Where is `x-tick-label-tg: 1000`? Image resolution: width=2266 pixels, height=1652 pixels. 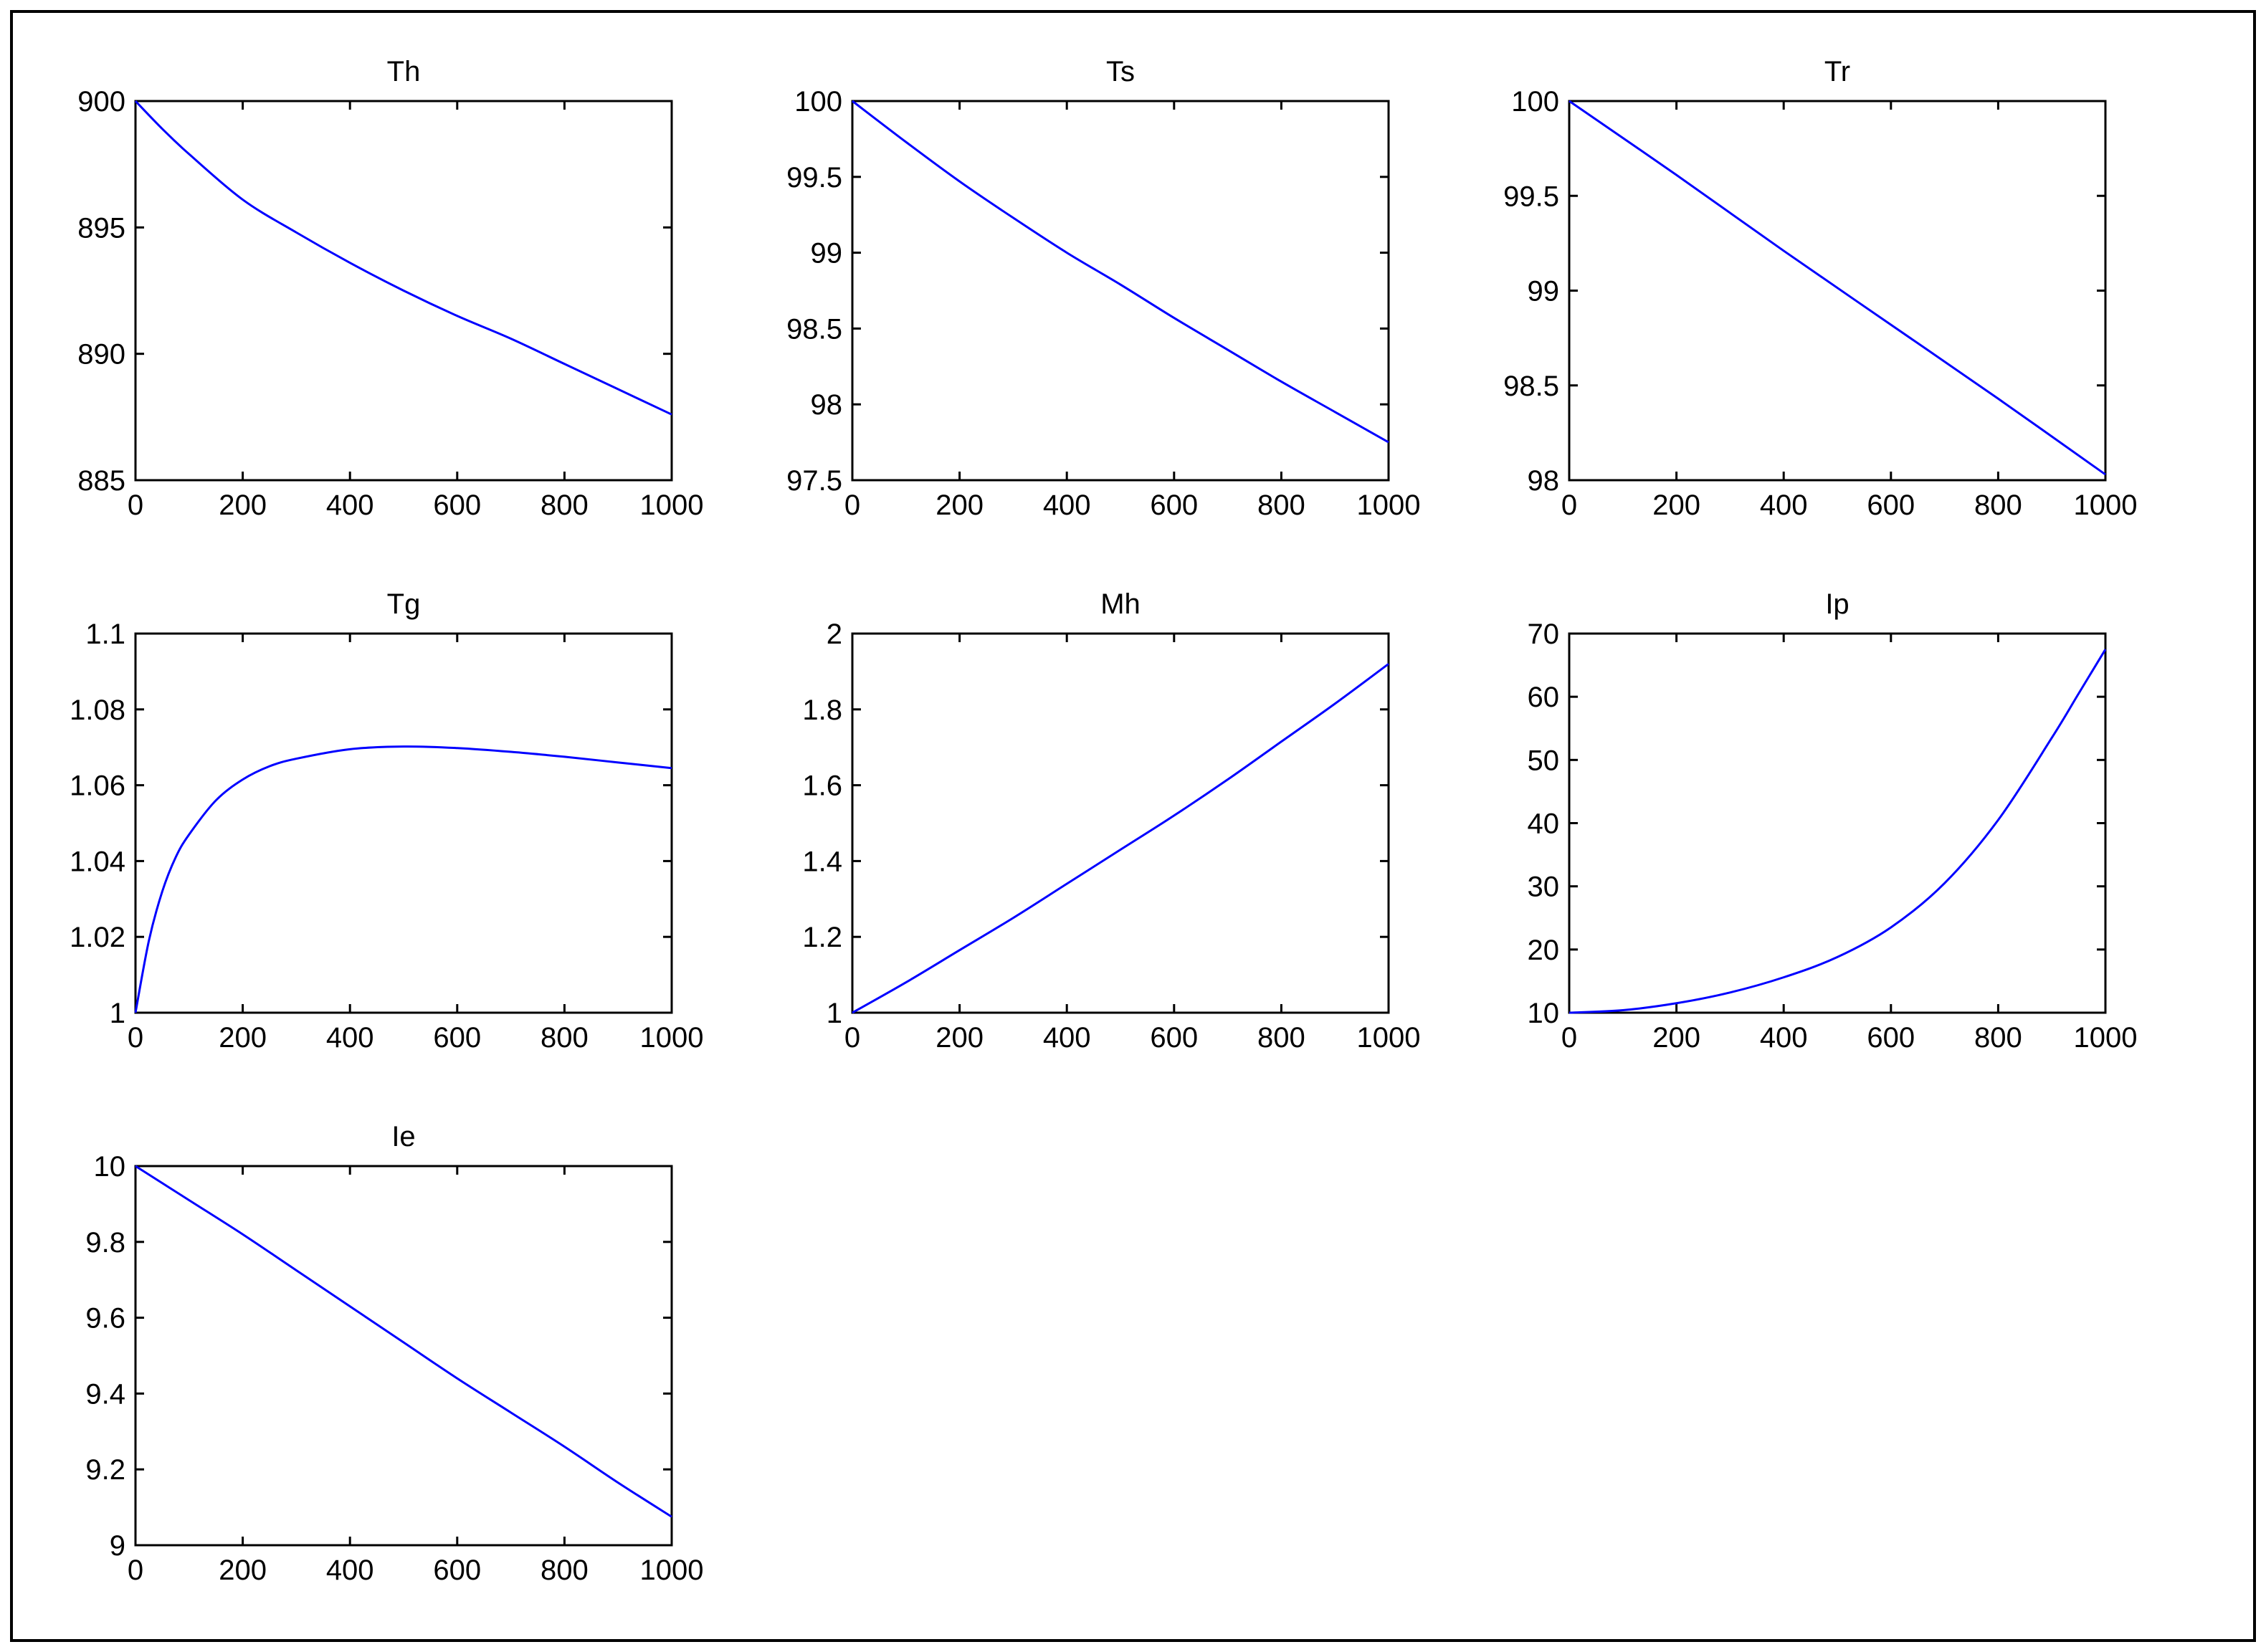 x-tick-label-tg: 1000 is located at coordinates (672, 1038).